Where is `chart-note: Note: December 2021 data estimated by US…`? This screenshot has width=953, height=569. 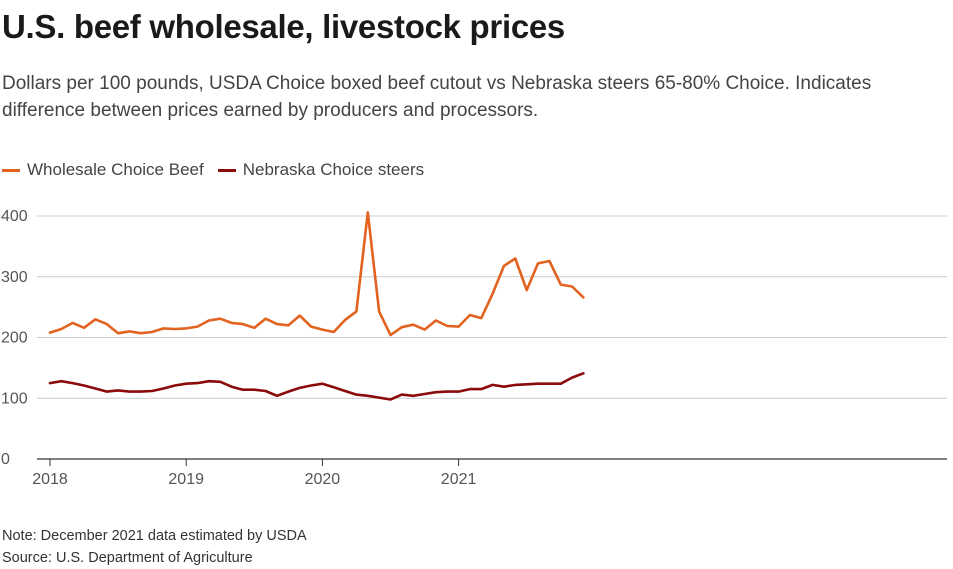 chart-note: Note: December 2021 data estimated by US… is located at coordinates (154, 536).